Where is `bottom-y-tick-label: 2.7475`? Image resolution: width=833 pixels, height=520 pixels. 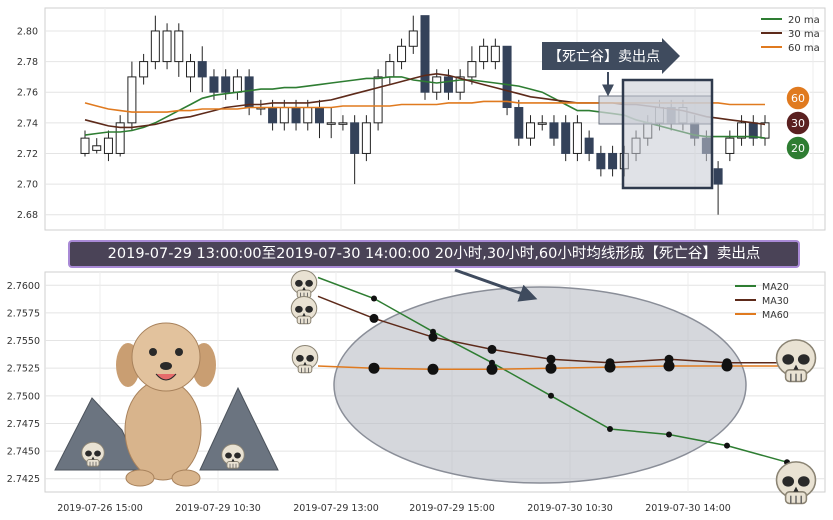
bottom-y-tick-label: 2.7475 is located at coordinates (23, 424).